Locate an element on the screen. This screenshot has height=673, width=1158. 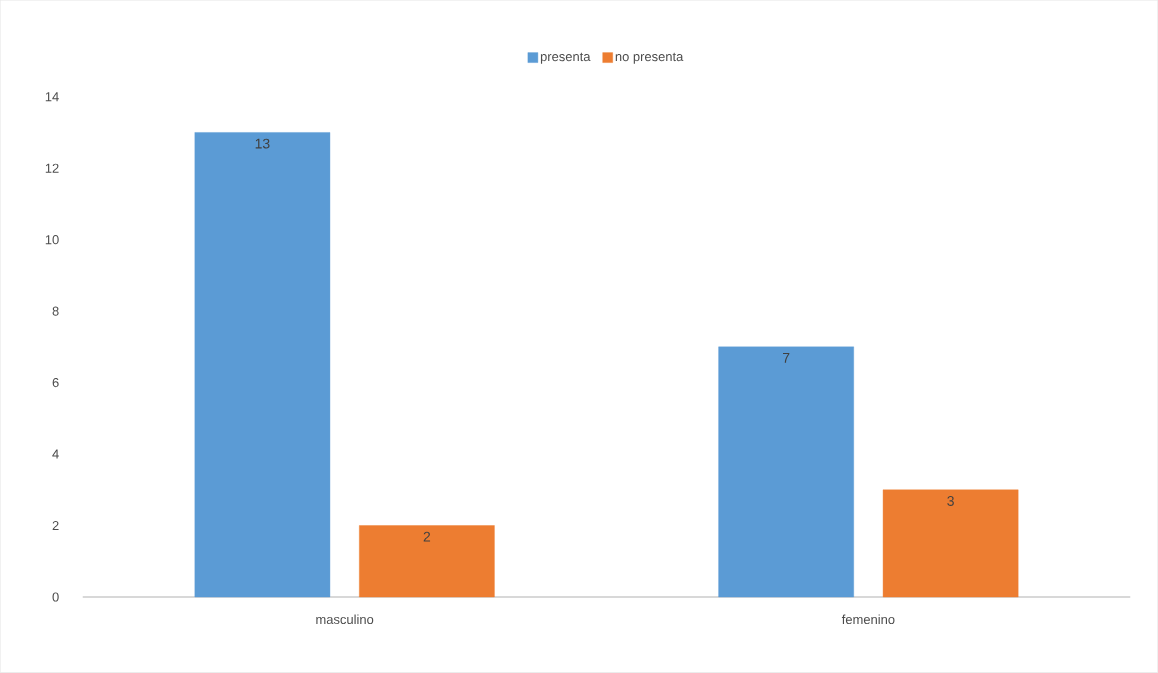
y-tick-label: 10 is located at coordinates (52, 240).